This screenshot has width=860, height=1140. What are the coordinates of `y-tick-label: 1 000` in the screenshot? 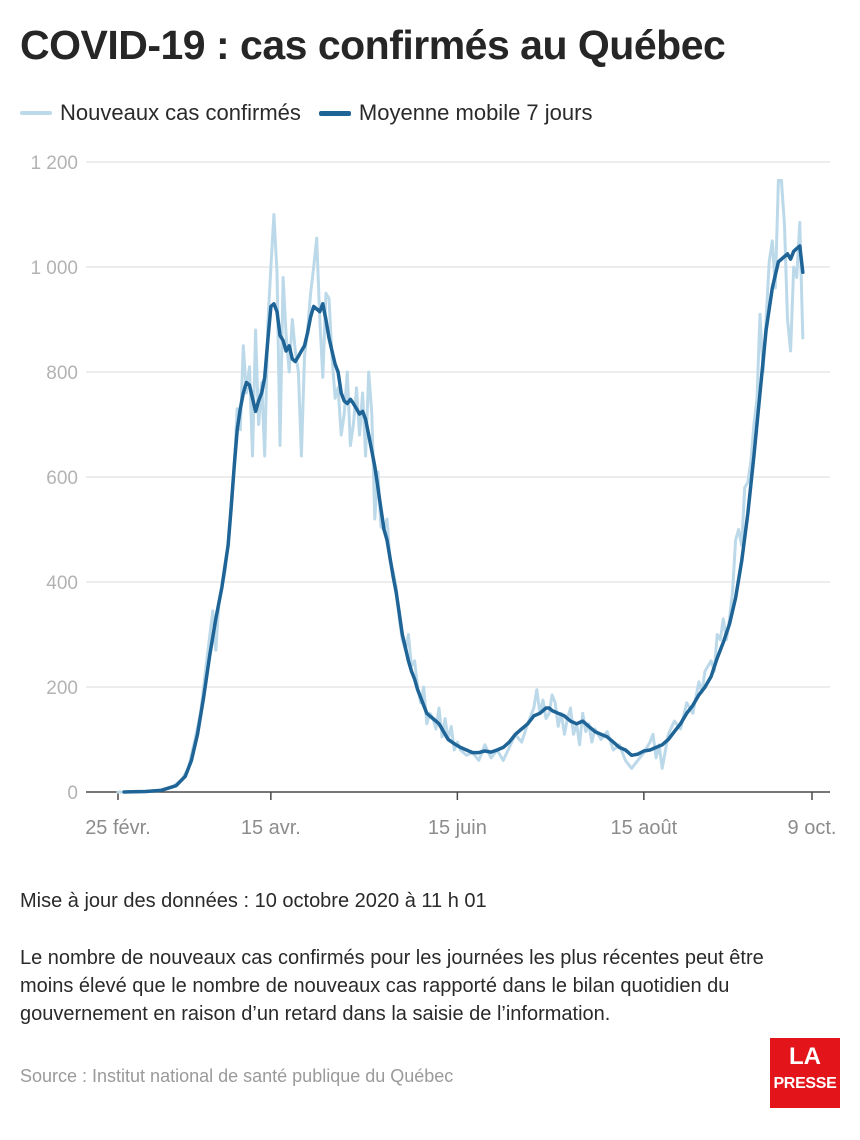 It's located at (54, 268).